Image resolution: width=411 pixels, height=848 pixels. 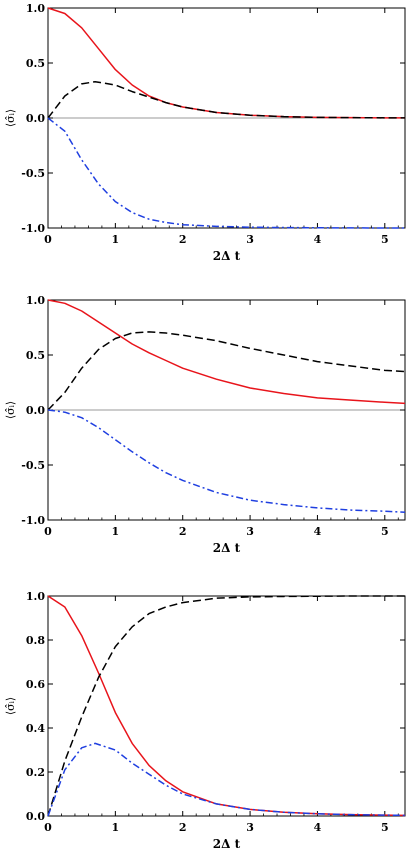 What do you see at coordinates (35, 728) in the screenshot?
I see `y-tick-label: 0.4` at bounding box center [35, 728].